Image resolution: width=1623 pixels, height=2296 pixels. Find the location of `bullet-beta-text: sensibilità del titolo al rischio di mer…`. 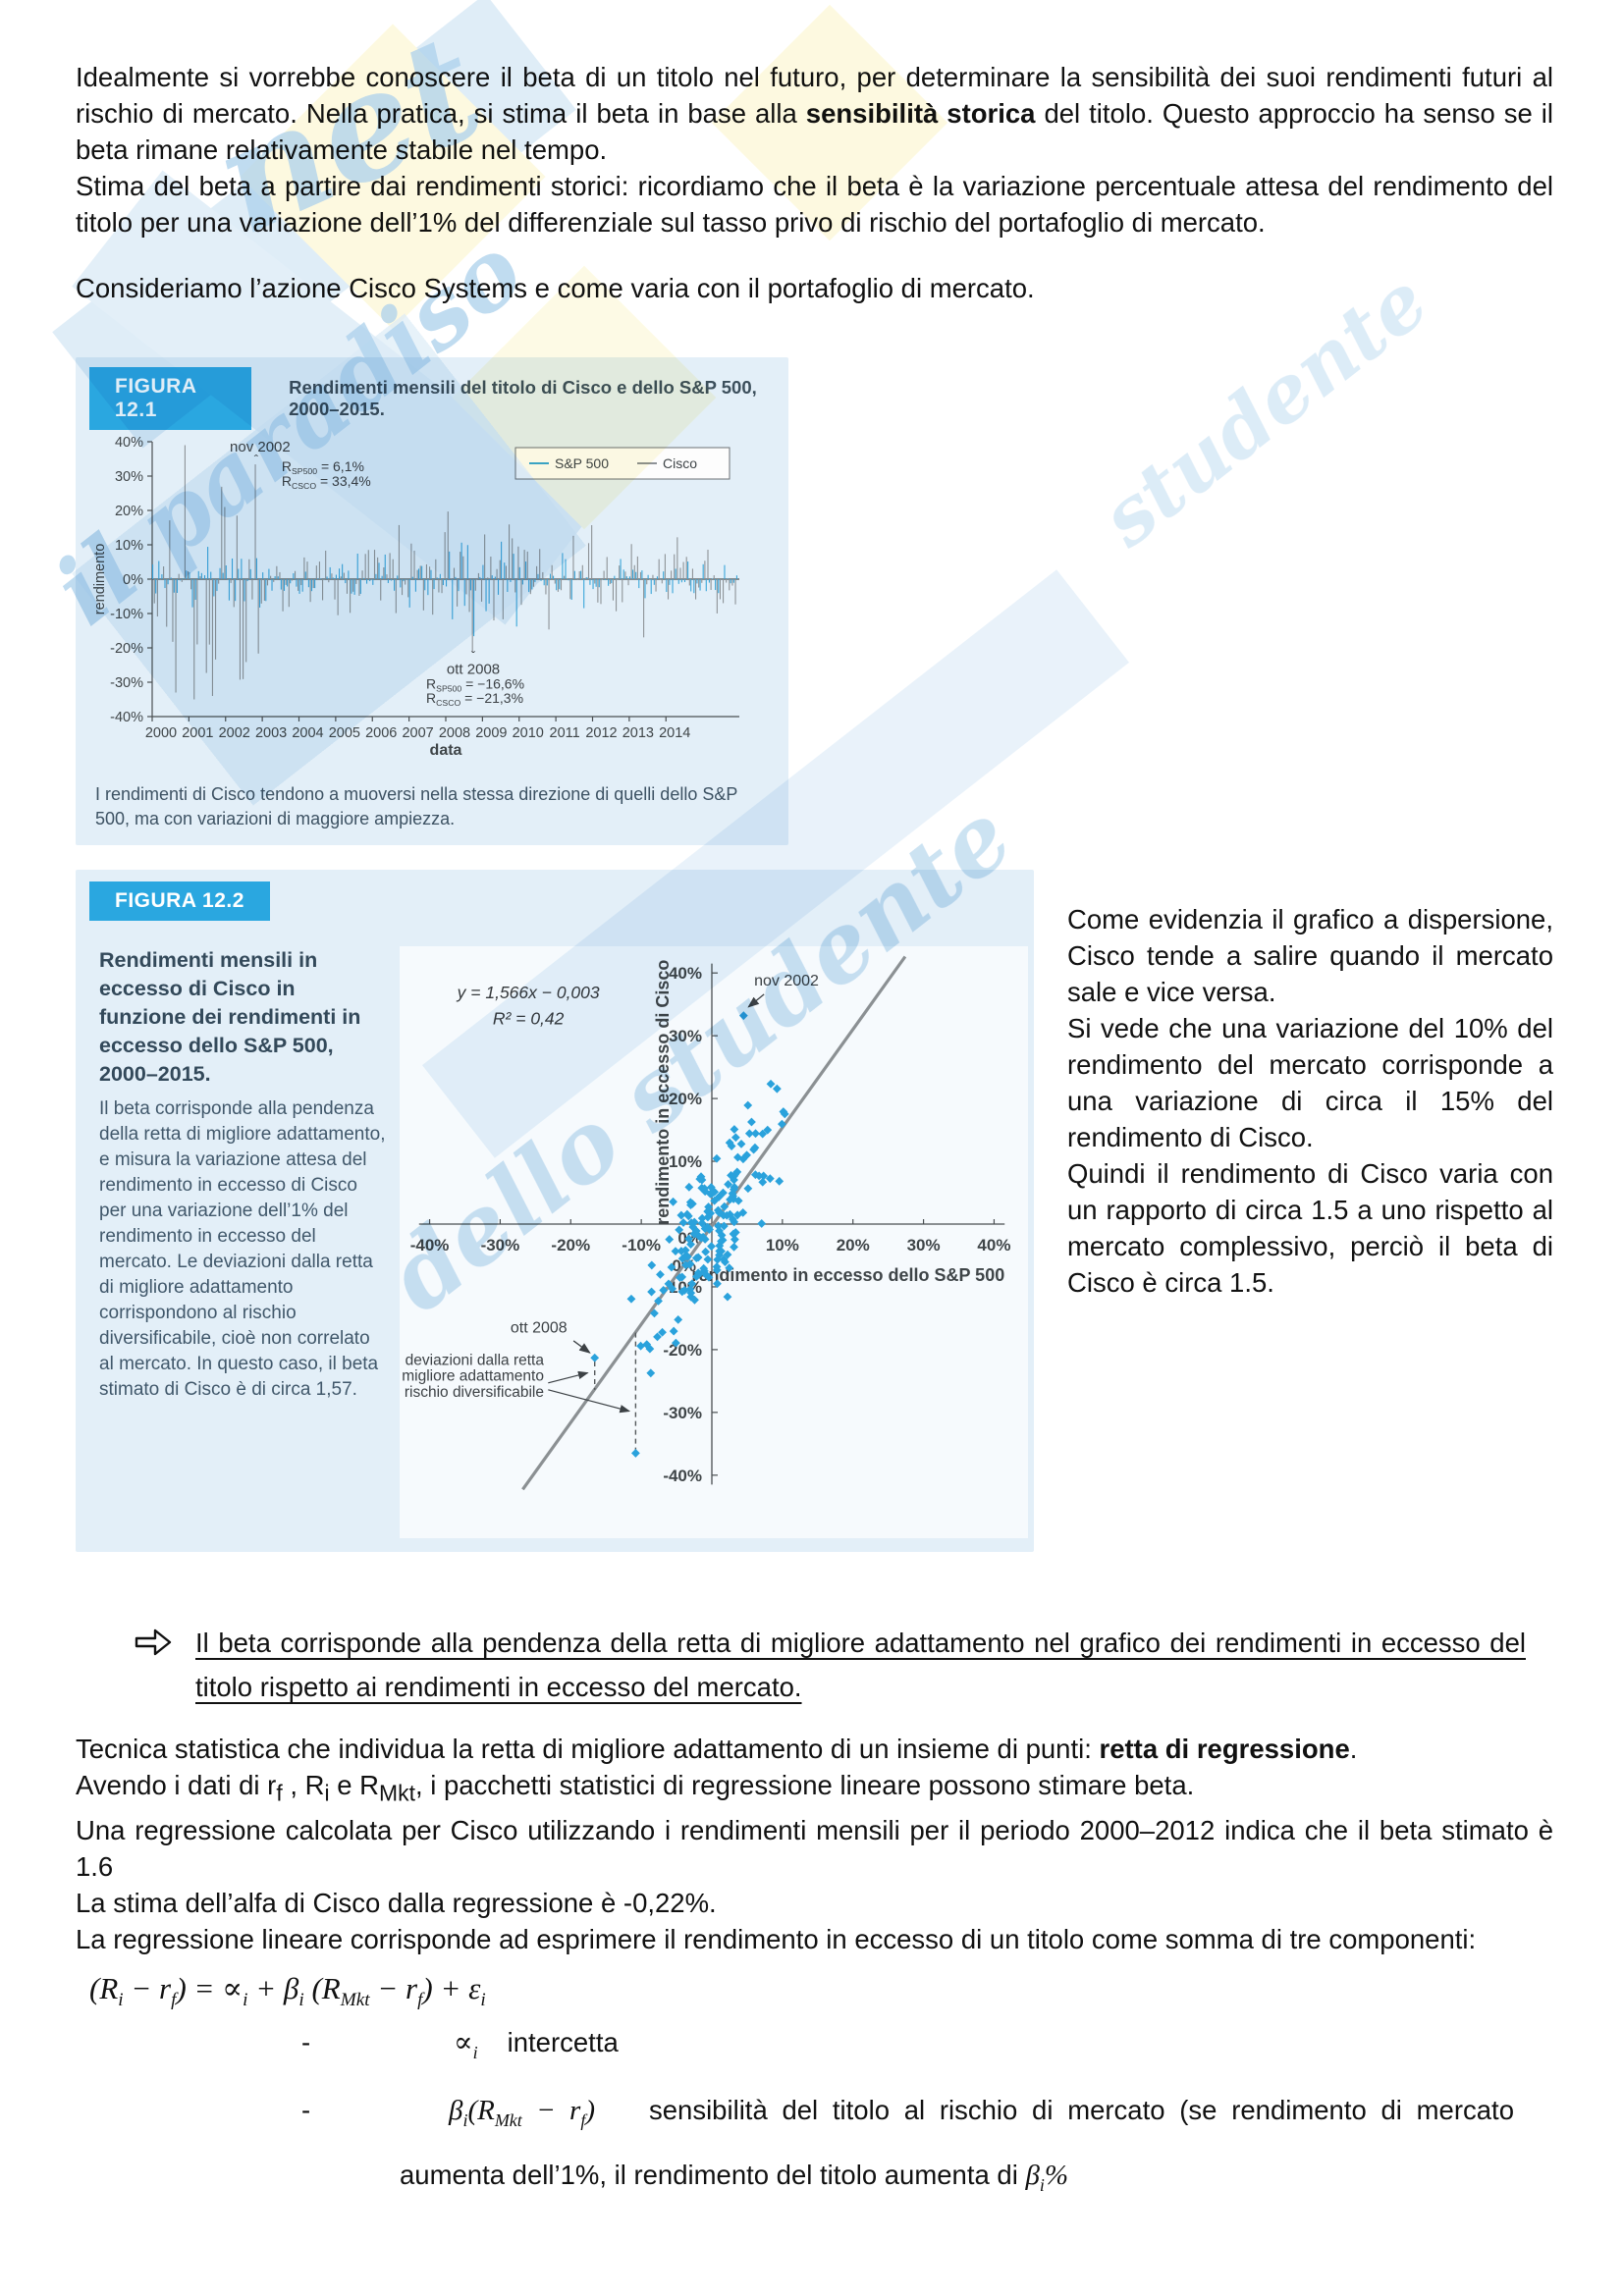

bullet-beta-text: sensibilità del titolo al rischio di mer… is located at coordinates (957, 2143).